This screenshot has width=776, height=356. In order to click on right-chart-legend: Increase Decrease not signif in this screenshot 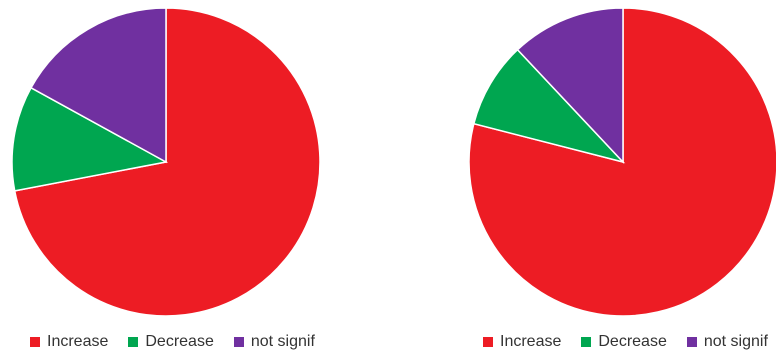, I will do `click(629, 342)`.